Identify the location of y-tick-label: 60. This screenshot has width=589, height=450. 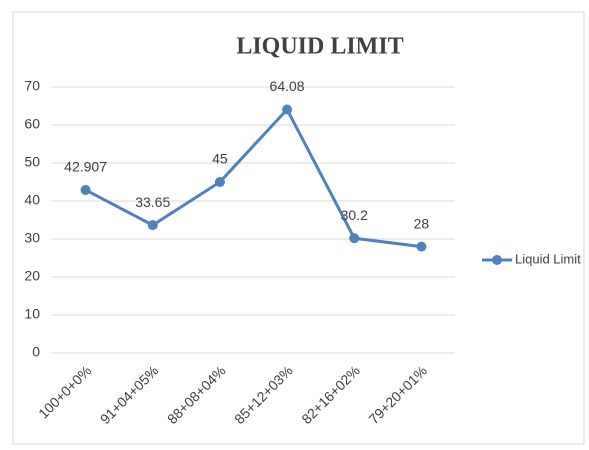
(32, 124).